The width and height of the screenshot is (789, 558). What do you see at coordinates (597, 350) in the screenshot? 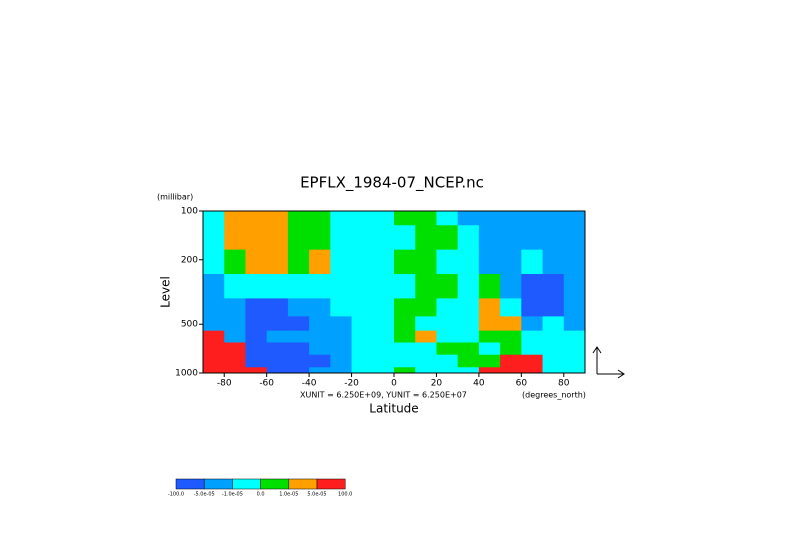
I see `ref-arrowhead-y` at bounding box center [597, 350].